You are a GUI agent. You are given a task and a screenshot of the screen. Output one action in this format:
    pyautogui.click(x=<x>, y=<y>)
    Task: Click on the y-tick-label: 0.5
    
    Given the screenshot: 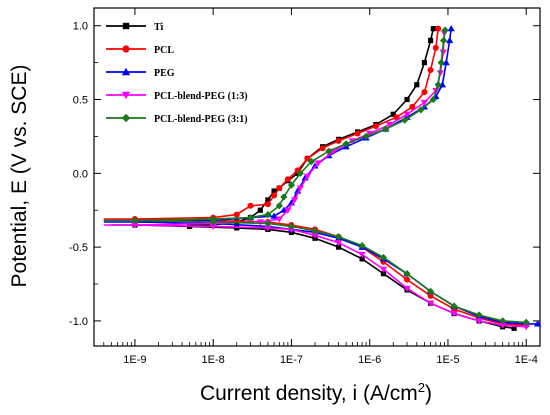 What is the action you would take?
    pyautogui.click(x=80, y=101)
    